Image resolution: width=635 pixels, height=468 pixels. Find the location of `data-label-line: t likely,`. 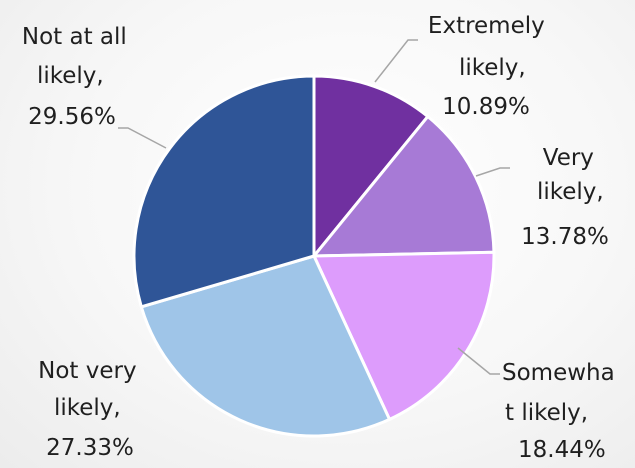

data-label-line: t likely, is located at coordinates (546, 413).